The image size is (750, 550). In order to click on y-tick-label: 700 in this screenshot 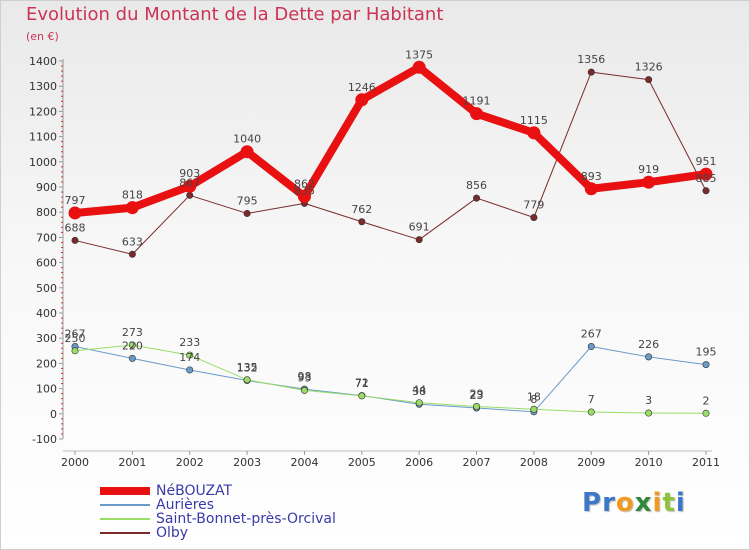, I will do `click(46, 237)`.